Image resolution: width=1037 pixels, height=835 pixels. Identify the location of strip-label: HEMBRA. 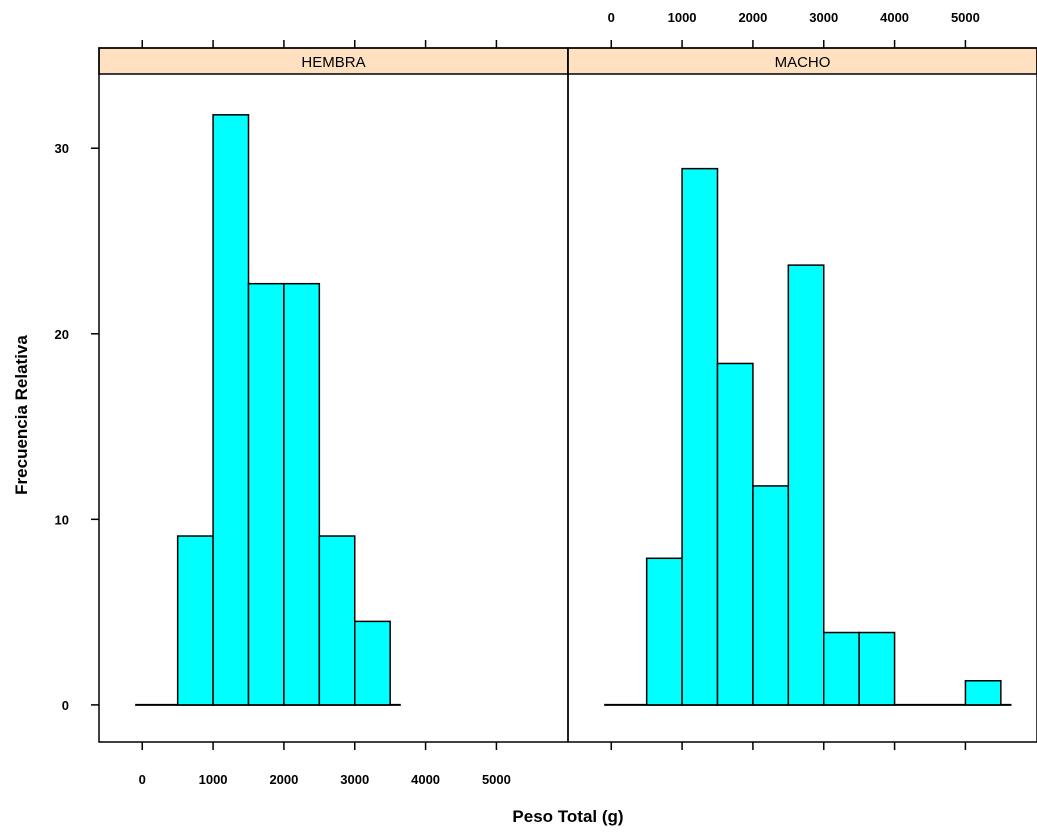
(333, 62).